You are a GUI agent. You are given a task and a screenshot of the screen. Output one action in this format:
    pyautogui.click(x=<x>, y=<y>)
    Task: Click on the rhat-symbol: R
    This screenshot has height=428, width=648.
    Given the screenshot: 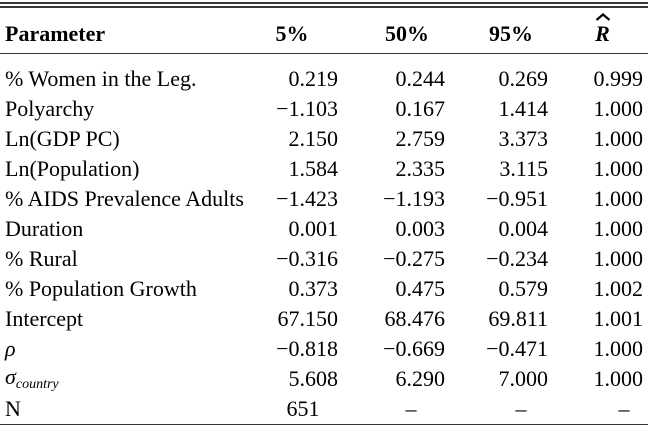 What is the action you would take?
    pyautogui.click(x=603, y=30)
    